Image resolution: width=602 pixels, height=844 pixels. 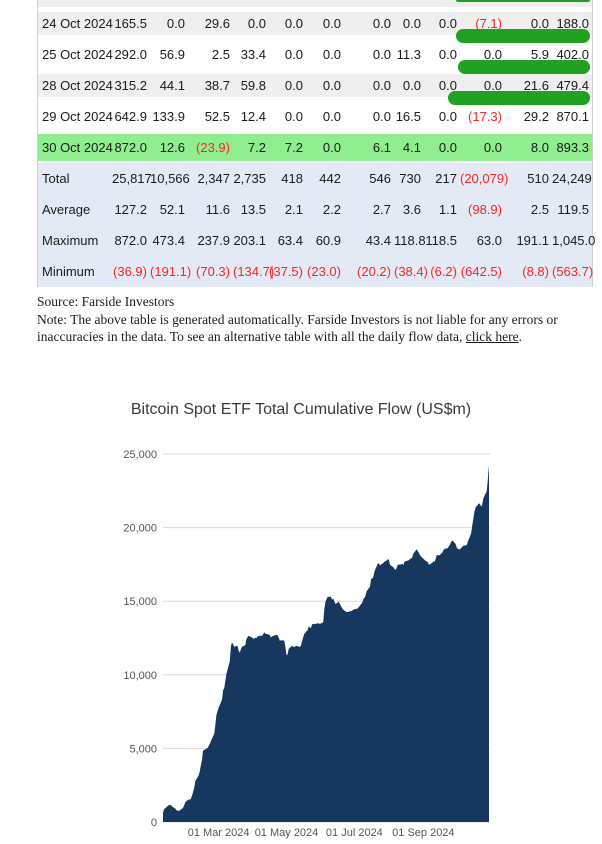 I want to click on row-value: 16.5, so click(x=408, y=116).